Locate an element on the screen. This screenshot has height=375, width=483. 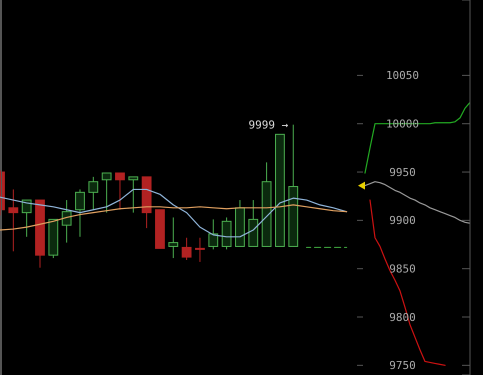
annotation: 9999 → is located at coordinates (268, 125).